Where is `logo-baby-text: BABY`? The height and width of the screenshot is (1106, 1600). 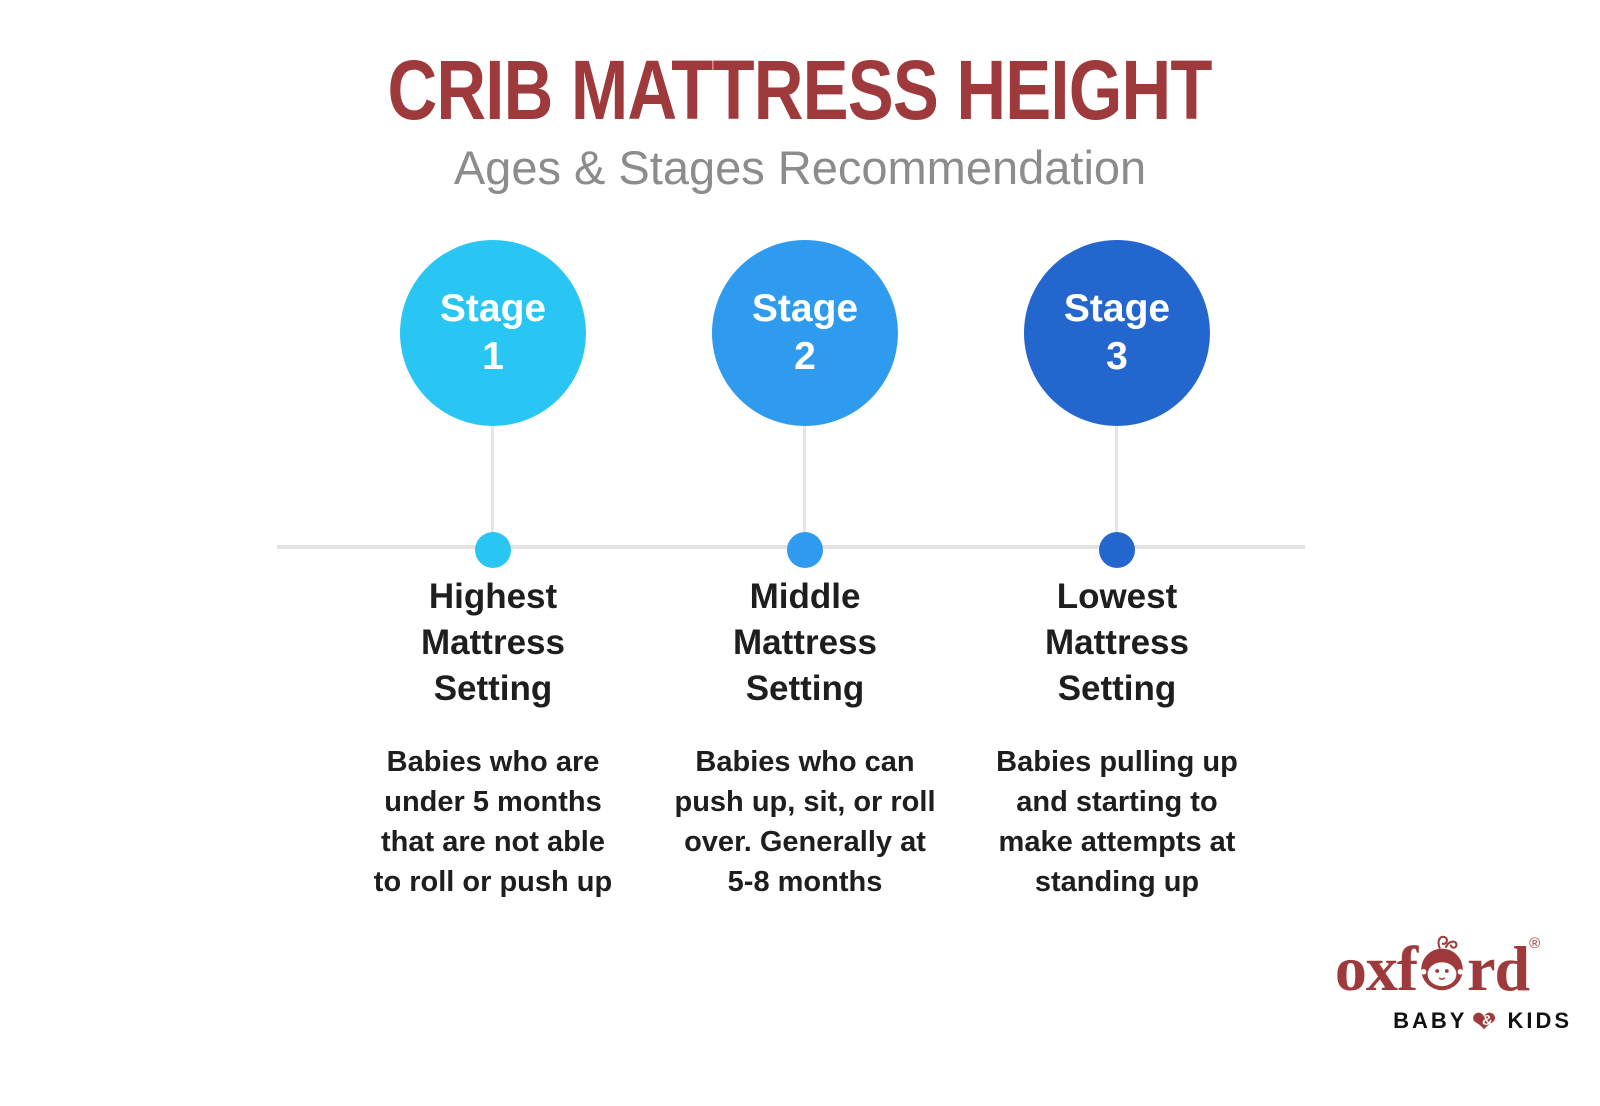 logo-baby-text: BABY is located at coordinates (1430, 1020).